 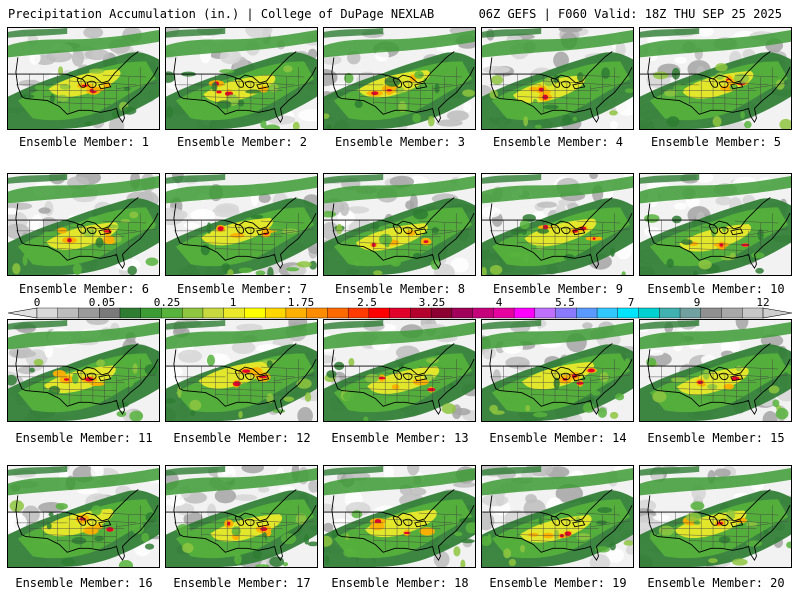 What do you see at coordinates (558, 142) in the screenshot?
I see `ensemble-member-caption: Ensemble Member: 4` at bounding box center [558, 142].